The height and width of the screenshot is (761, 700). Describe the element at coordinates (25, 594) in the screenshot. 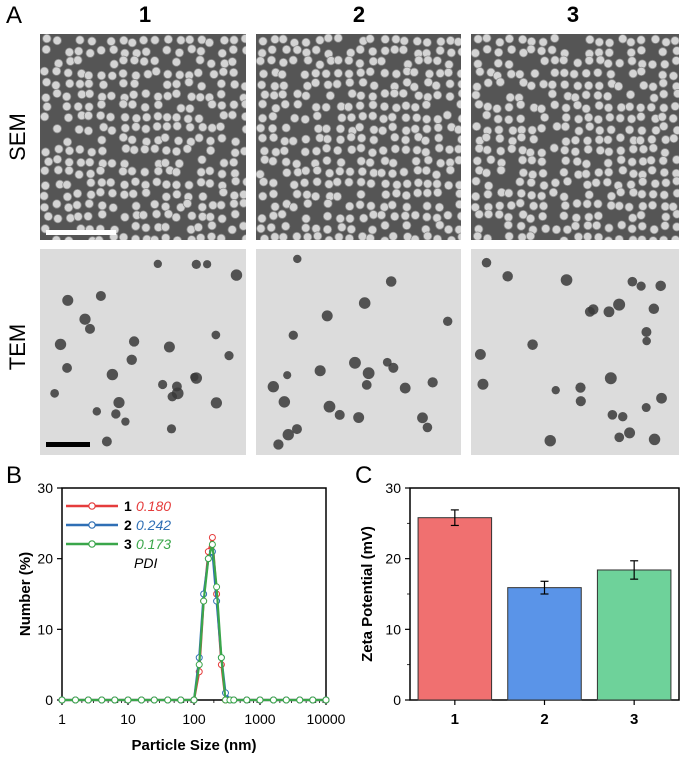

I see `y-axis-title: Number (%)` at that location.